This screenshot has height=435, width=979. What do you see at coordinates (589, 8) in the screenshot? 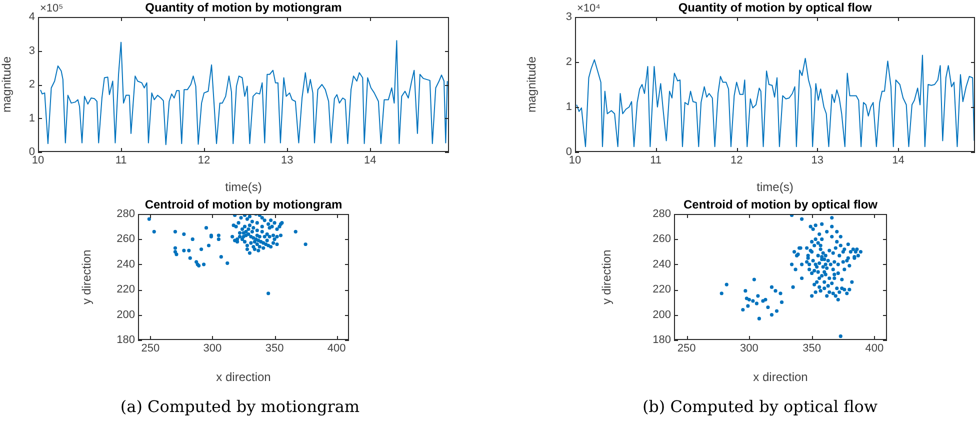
I see `text: ×10⁴` at bounding box center [589, 8].